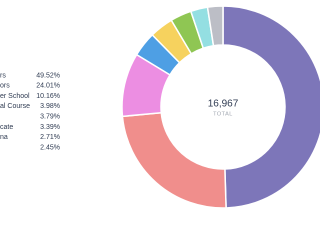 The image size is (320, 240). Describe the element at coordinates (15, 96) in the screenshot. I see `legend-label: er School` at that location.